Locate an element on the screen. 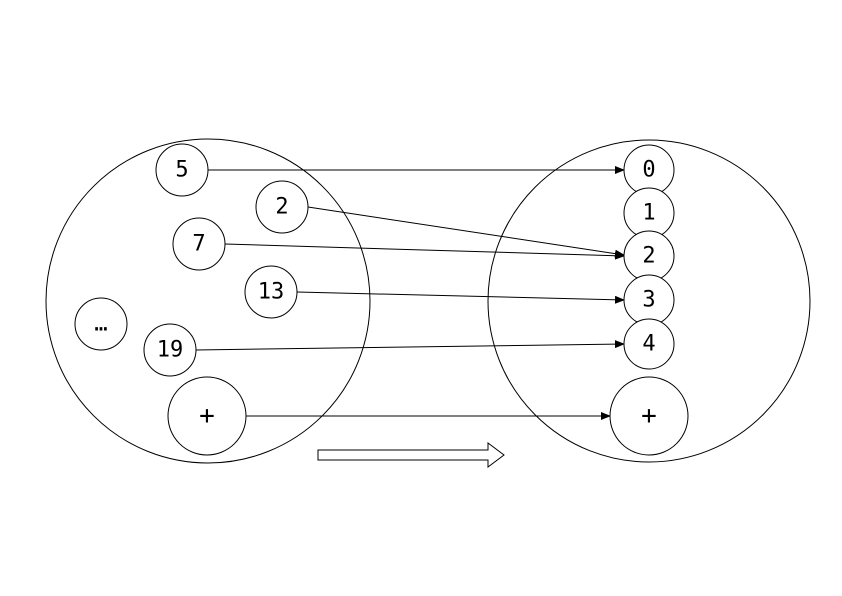  right-element-3-label: 3 is located at coordinates (648, 300).